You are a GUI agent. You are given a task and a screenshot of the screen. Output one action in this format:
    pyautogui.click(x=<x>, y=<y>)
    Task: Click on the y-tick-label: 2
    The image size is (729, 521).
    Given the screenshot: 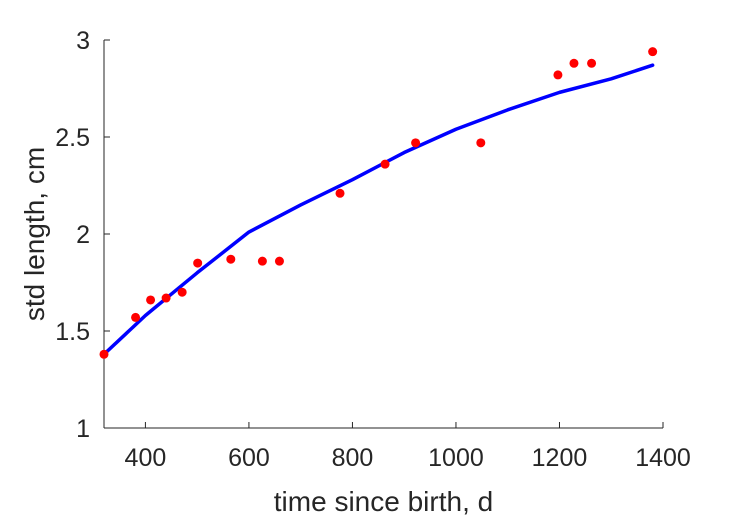 What is the action you would take?
    pyautogui.click(x=83, y=235)
    